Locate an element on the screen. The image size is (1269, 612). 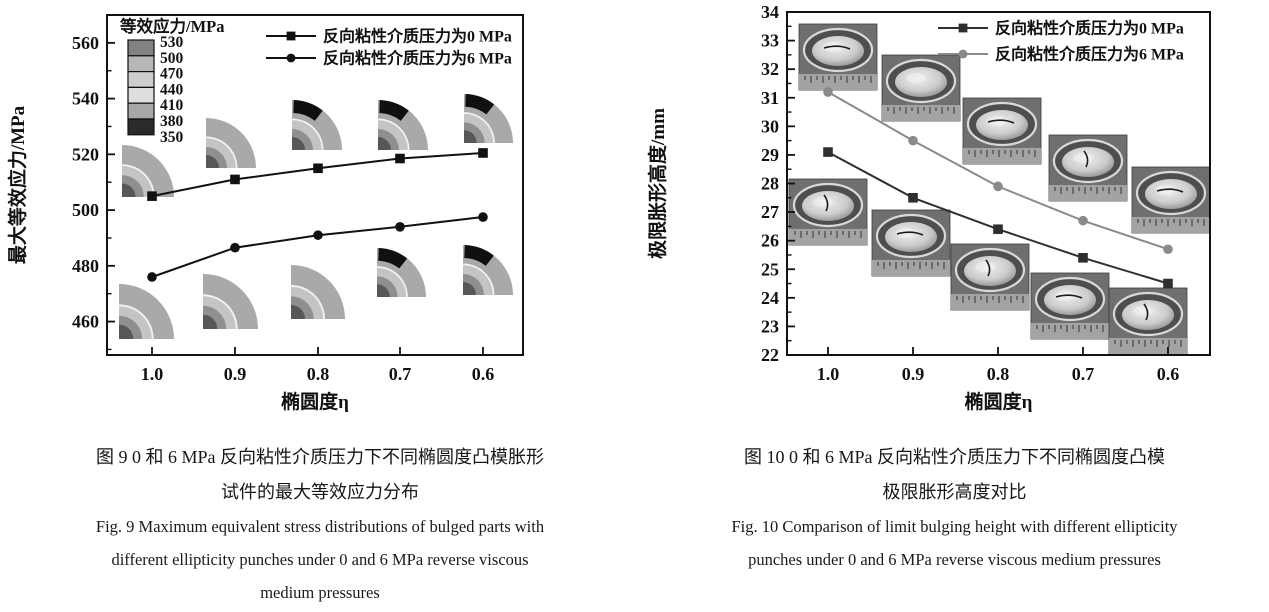
colorbar-title: 等效应力/MPa is located at coordinates (172, 26).